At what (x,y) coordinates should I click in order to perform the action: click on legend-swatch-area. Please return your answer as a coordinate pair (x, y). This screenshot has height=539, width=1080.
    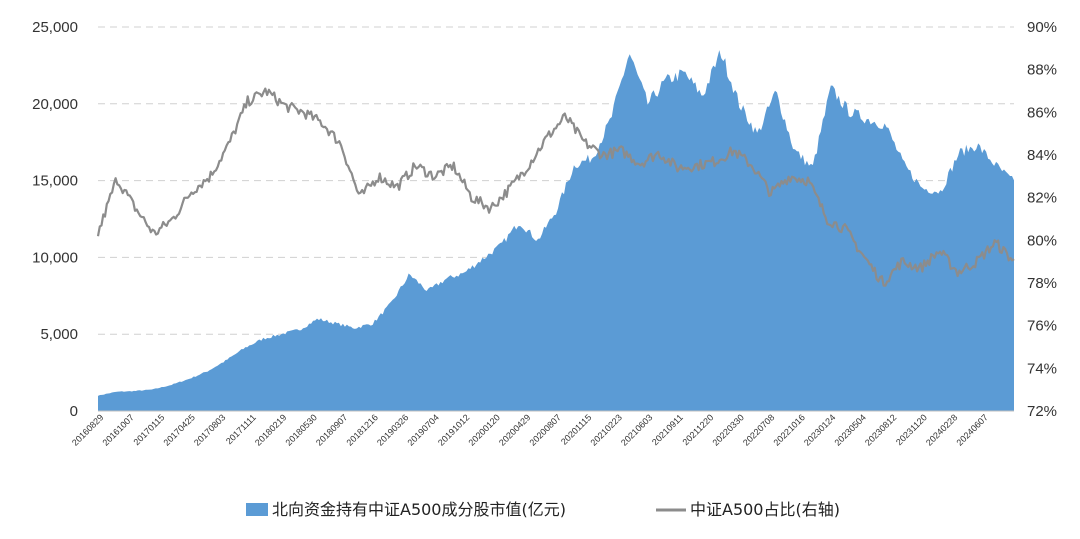
    Looking at the image, I should click on (257, 509).